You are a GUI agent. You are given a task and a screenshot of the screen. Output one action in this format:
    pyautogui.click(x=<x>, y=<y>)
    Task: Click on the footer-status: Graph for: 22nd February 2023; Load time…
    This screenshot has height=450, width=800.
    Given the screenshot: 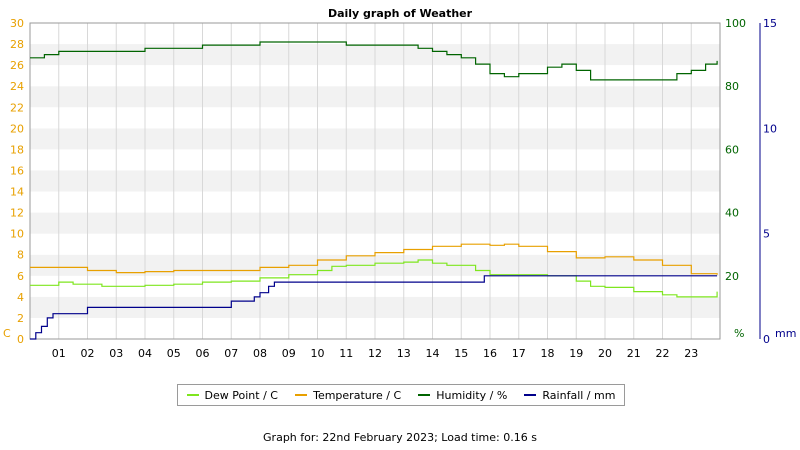 What is the action you would take?
    pyautogui.click(x=400, y=437)
    